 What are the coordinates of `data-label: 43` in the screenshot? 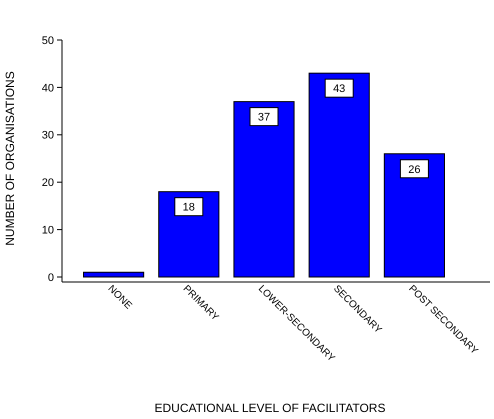 It's located at (339, 89).